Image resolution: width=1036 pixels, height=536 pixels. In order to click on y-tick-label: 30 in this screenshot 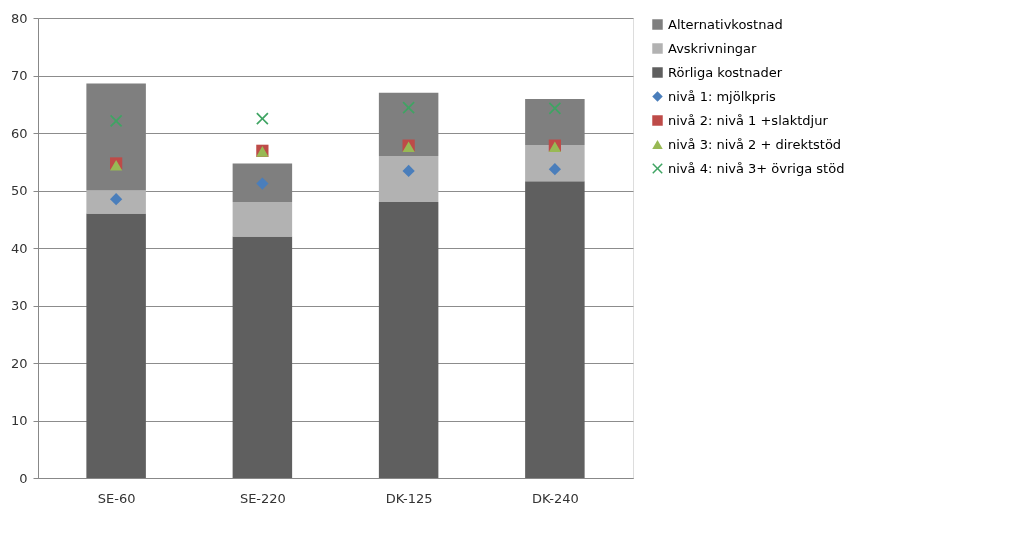, I will do `click(19, 305)`.